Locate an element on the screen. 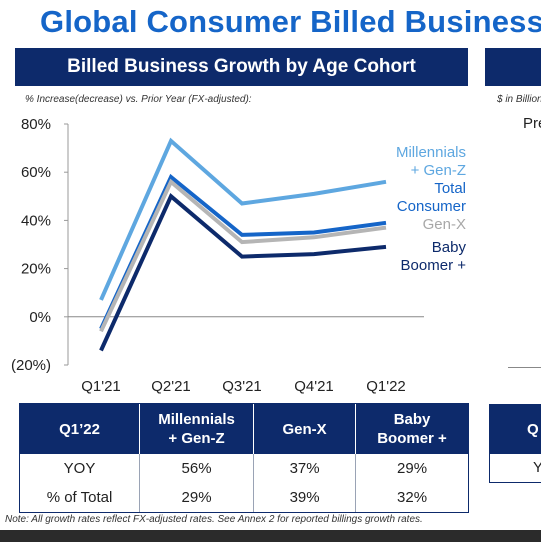  series-label: Consumer is located at coordinates (431, 206).